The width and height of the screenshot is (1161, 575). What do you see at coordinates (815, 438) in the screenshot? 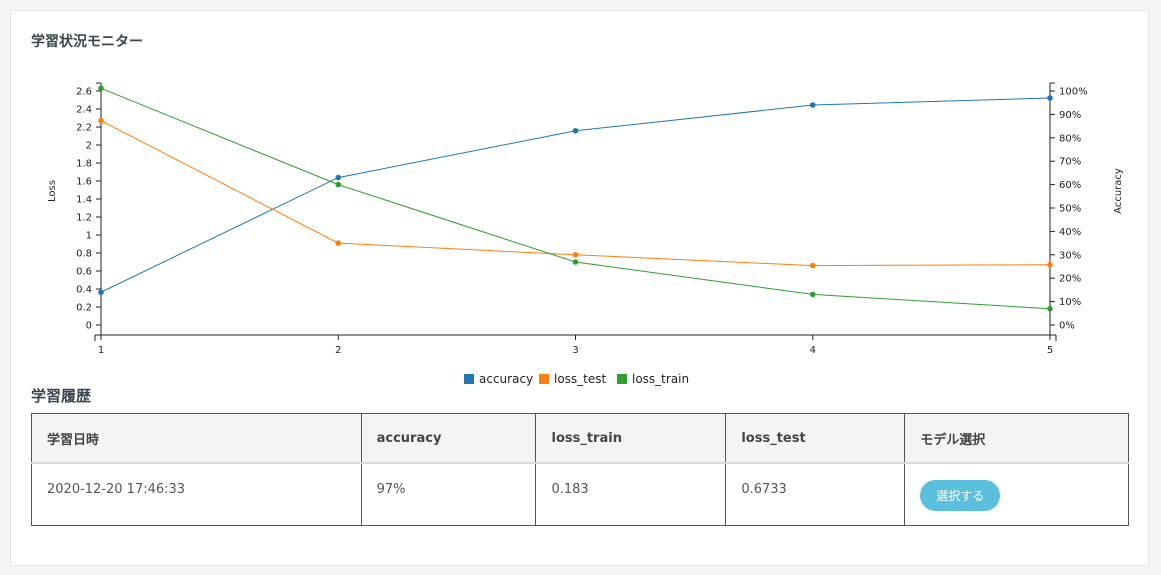
I see `col-header-loss-test: loss_test` at bounding box center [815, 438].